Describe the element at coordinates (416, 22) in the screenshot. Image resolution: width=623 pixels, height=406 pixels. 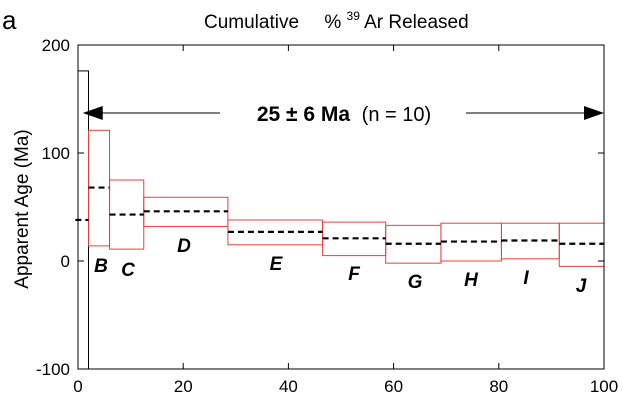
I see `title-suffix: Ar Released` at that location.